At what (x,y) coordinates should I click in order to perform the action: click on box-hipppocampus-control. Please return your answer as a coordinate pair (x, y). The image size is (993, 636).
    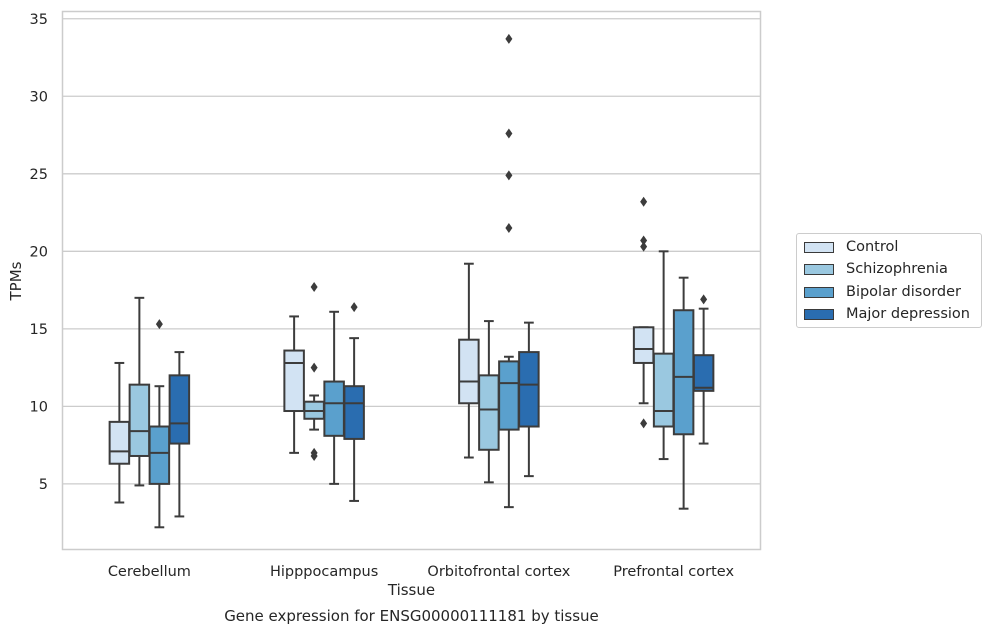
    Looking at the image, I should click on (294, 384).